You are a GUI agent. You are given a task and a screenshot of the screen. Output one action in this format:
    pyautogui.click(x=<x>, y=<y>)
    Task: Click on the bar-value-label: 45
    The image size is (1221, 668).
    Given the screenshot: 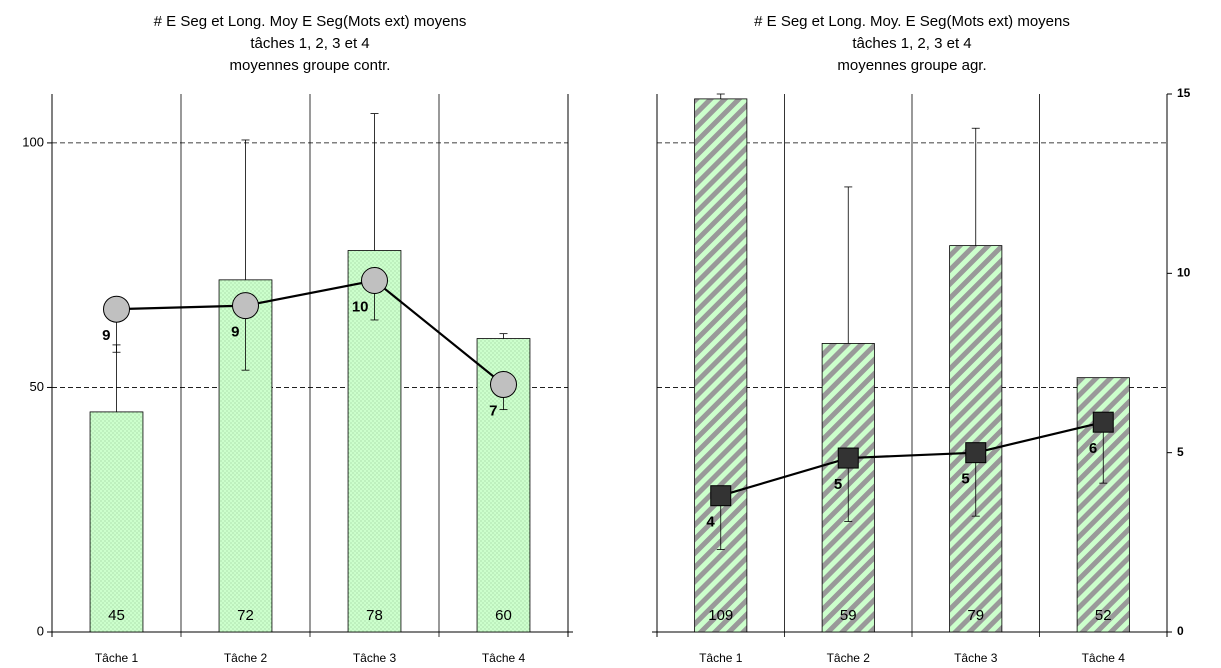 What is the action you would take?
    pyautogui.click(x=116, y=615)
    